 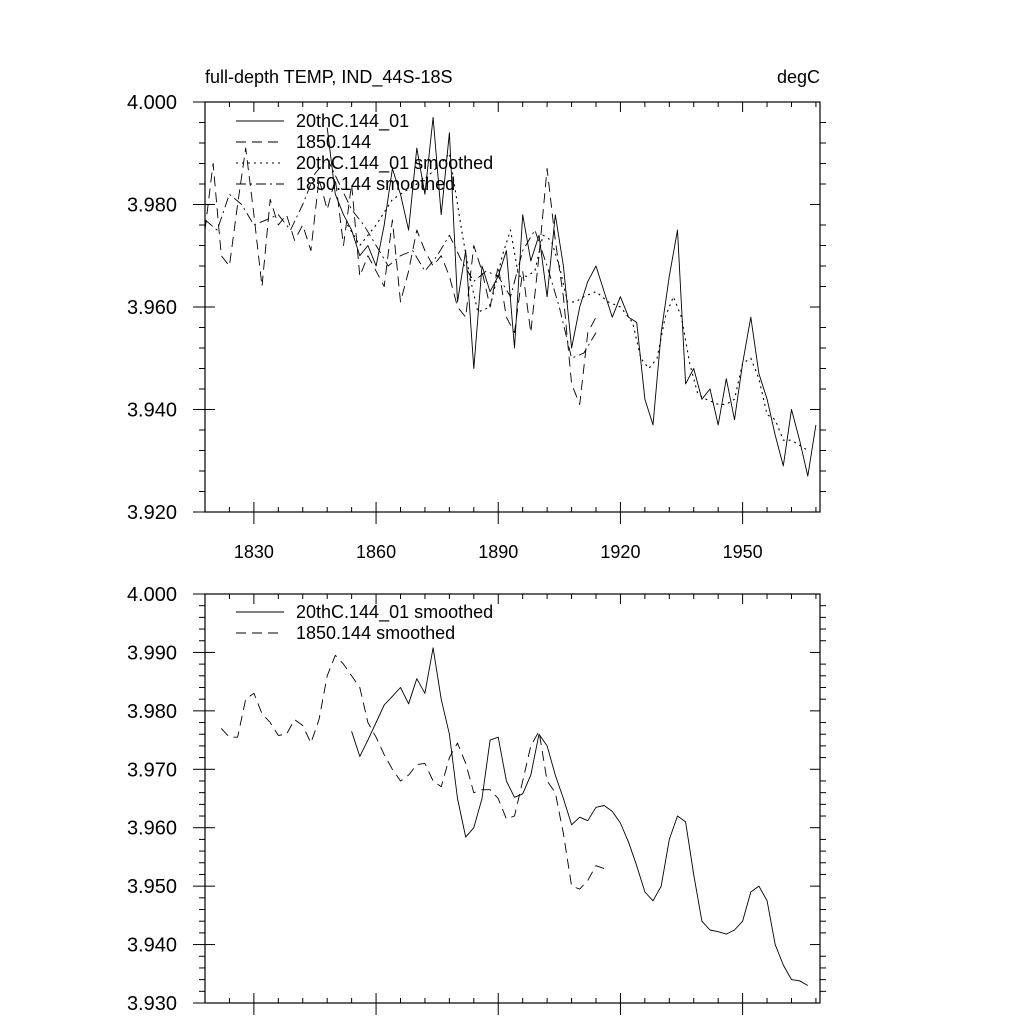 What do you see at coordinates (152, 946) in the screenshot?
I see `bottom-y-tick-label: 3.940` at bounding box center [152, 946].